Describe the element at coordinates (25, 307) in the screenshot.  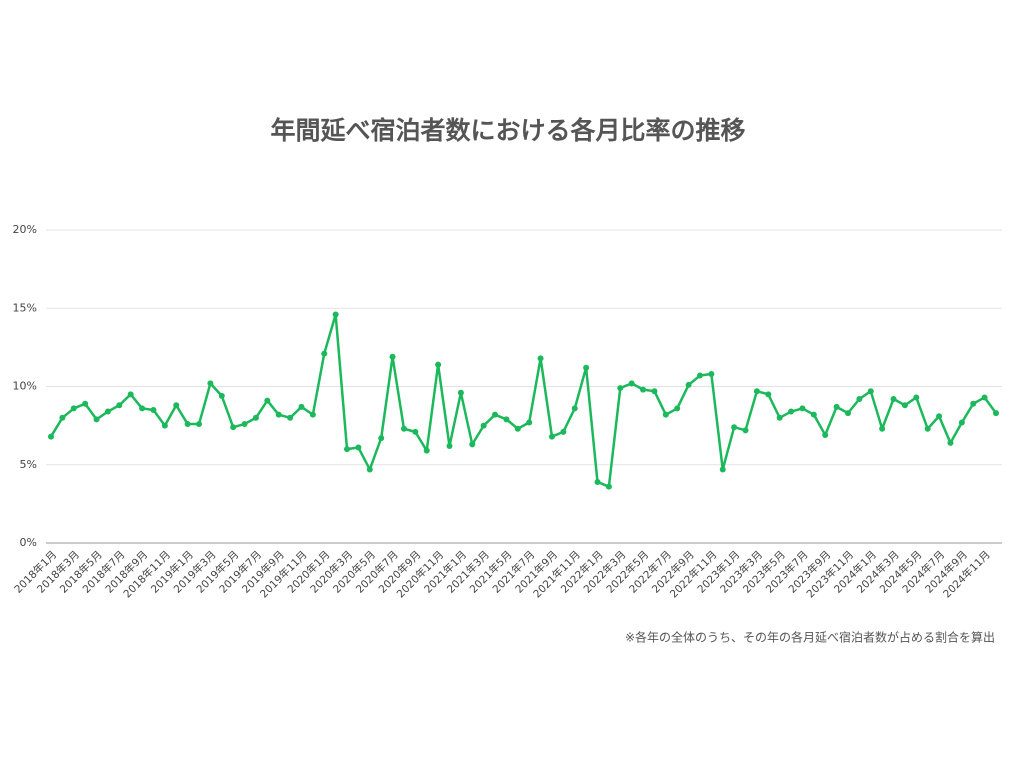
I see `y-tick-label: 15%` at that location.